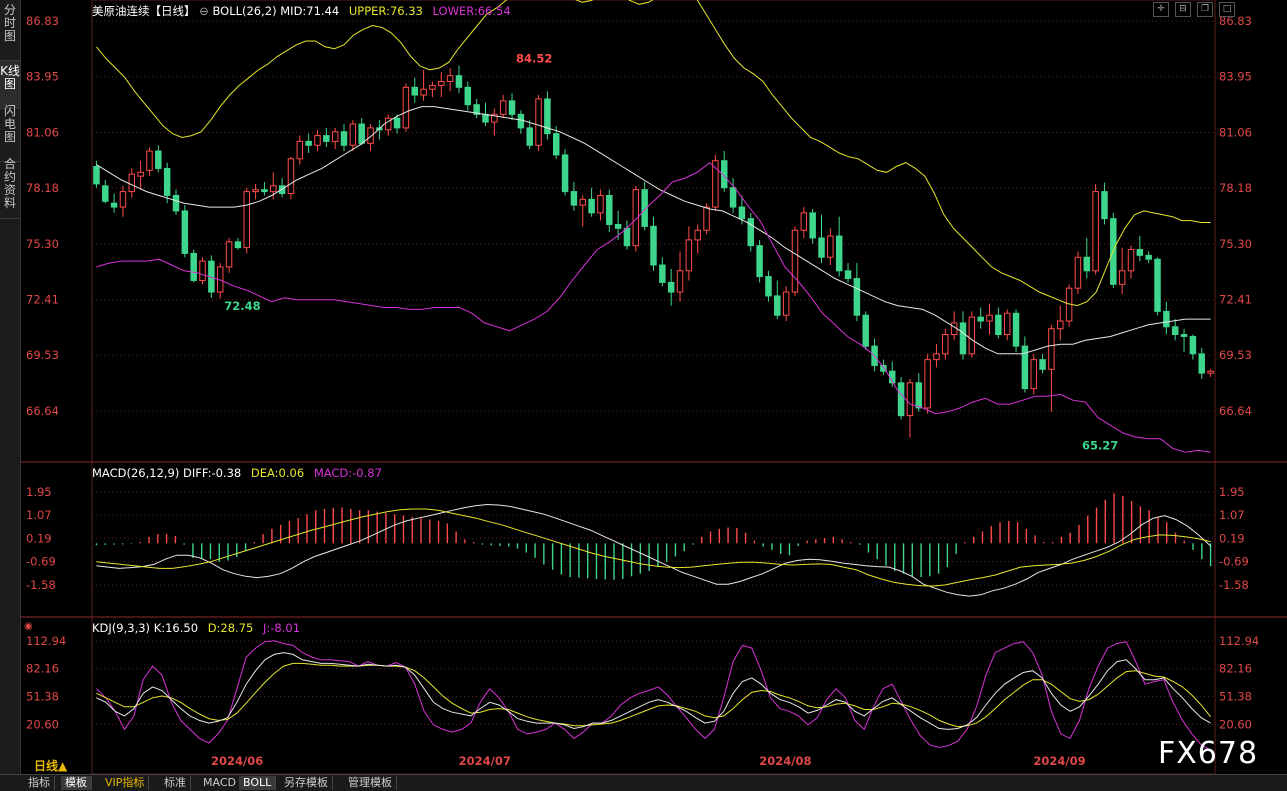 This screenshot has height=791, width=1287. I want to click on tab-boll: BOLL, so click(258, 783).